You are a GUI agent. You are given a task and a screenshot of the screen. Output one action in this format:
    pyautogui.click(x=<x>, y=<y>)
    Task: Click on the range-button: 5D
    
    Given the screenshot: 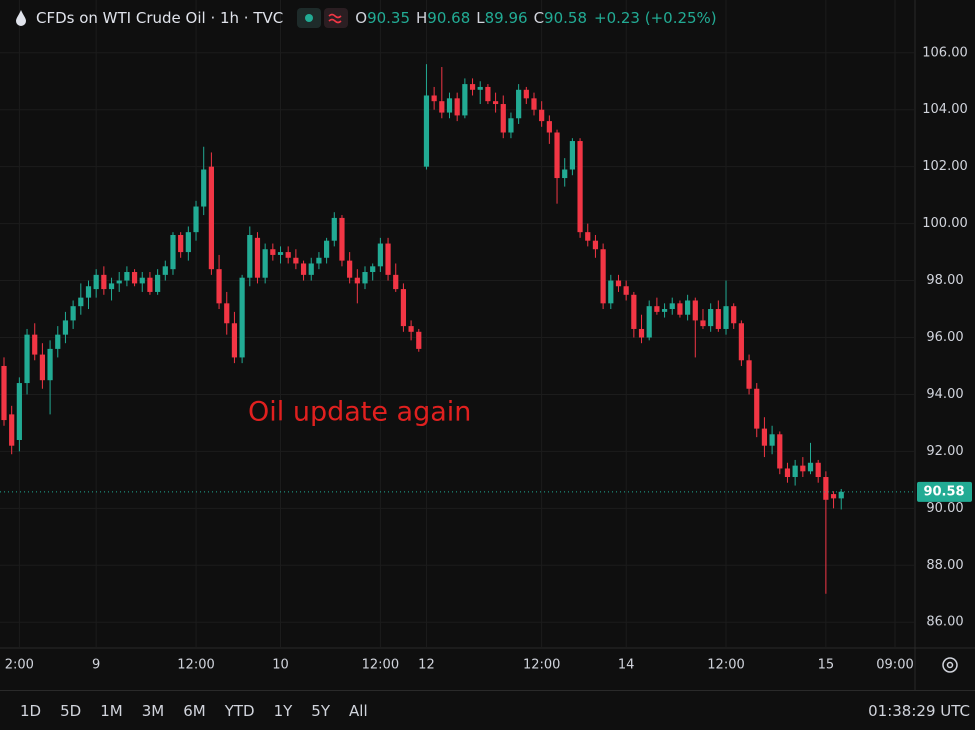 What is the action you would take?
    pyautogui.click(x=71, y=710)
    